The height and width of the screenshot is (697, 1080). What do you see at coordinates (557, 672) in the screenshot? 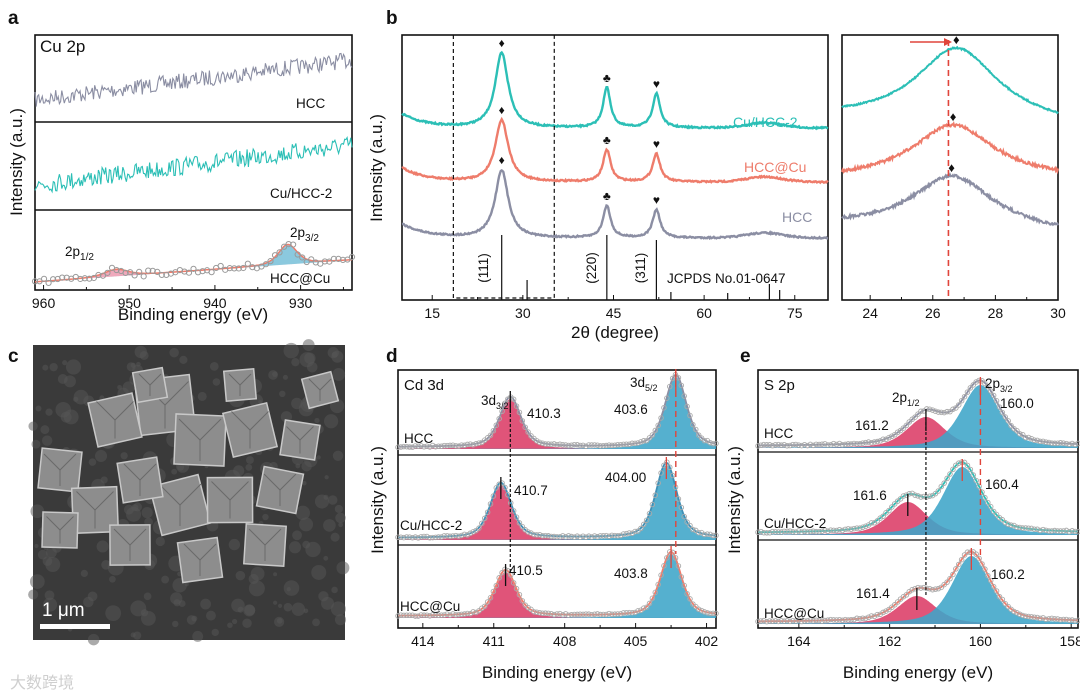
I see `panel-d-xlabel: Binding energy (eV)` at bounding box center [557, 672].